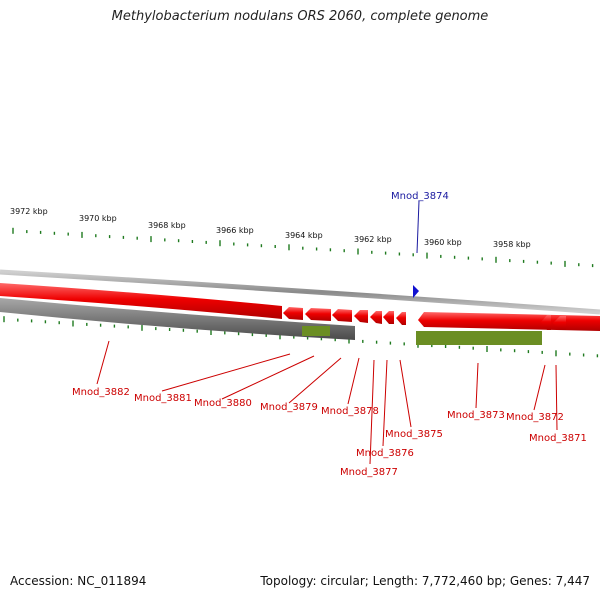 The height and width of the screenshot is (600, 600). I want to click on gene-label-mnod-3875: Mnod_3875, so click(414, 434).